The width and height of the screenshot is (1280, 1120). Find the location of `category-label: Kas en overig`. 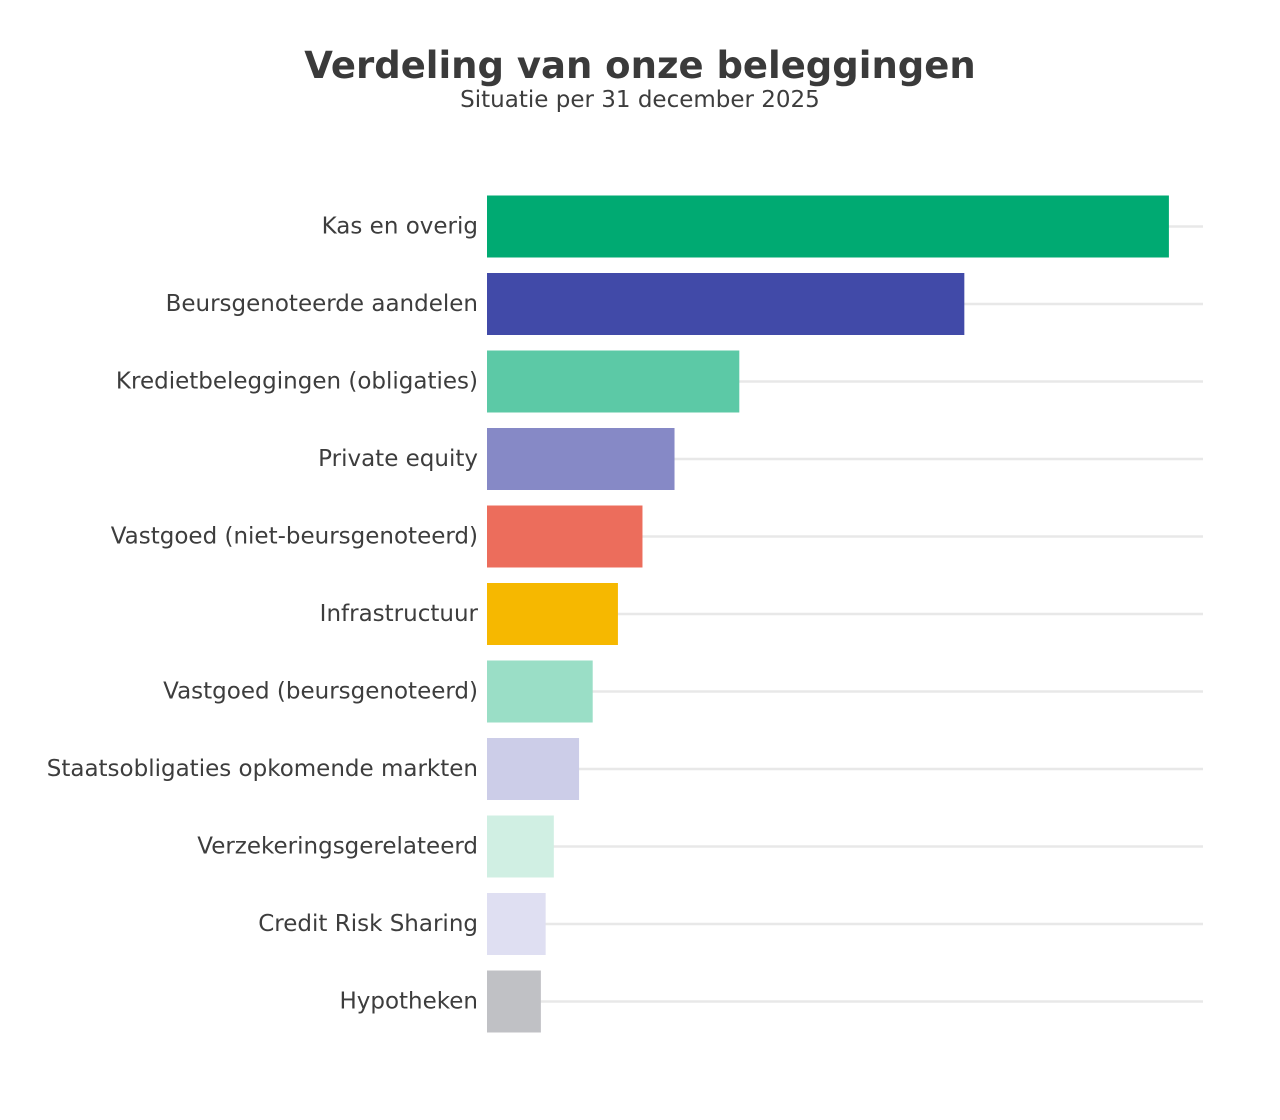

category-label: Kas en overig is located at coordinates (400, 227).